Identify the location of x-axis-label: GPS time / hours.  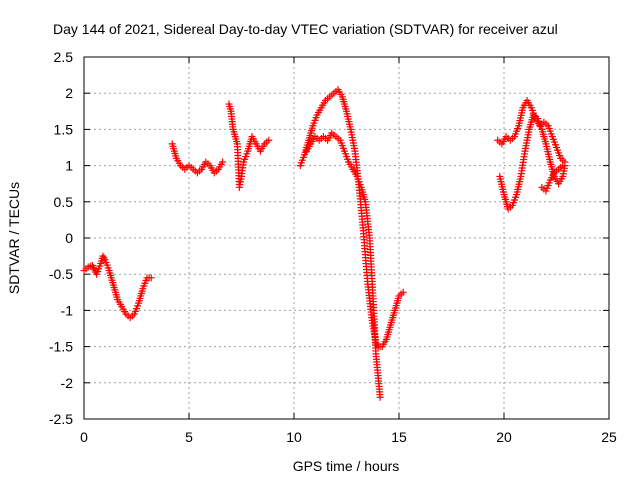
(346, 466).